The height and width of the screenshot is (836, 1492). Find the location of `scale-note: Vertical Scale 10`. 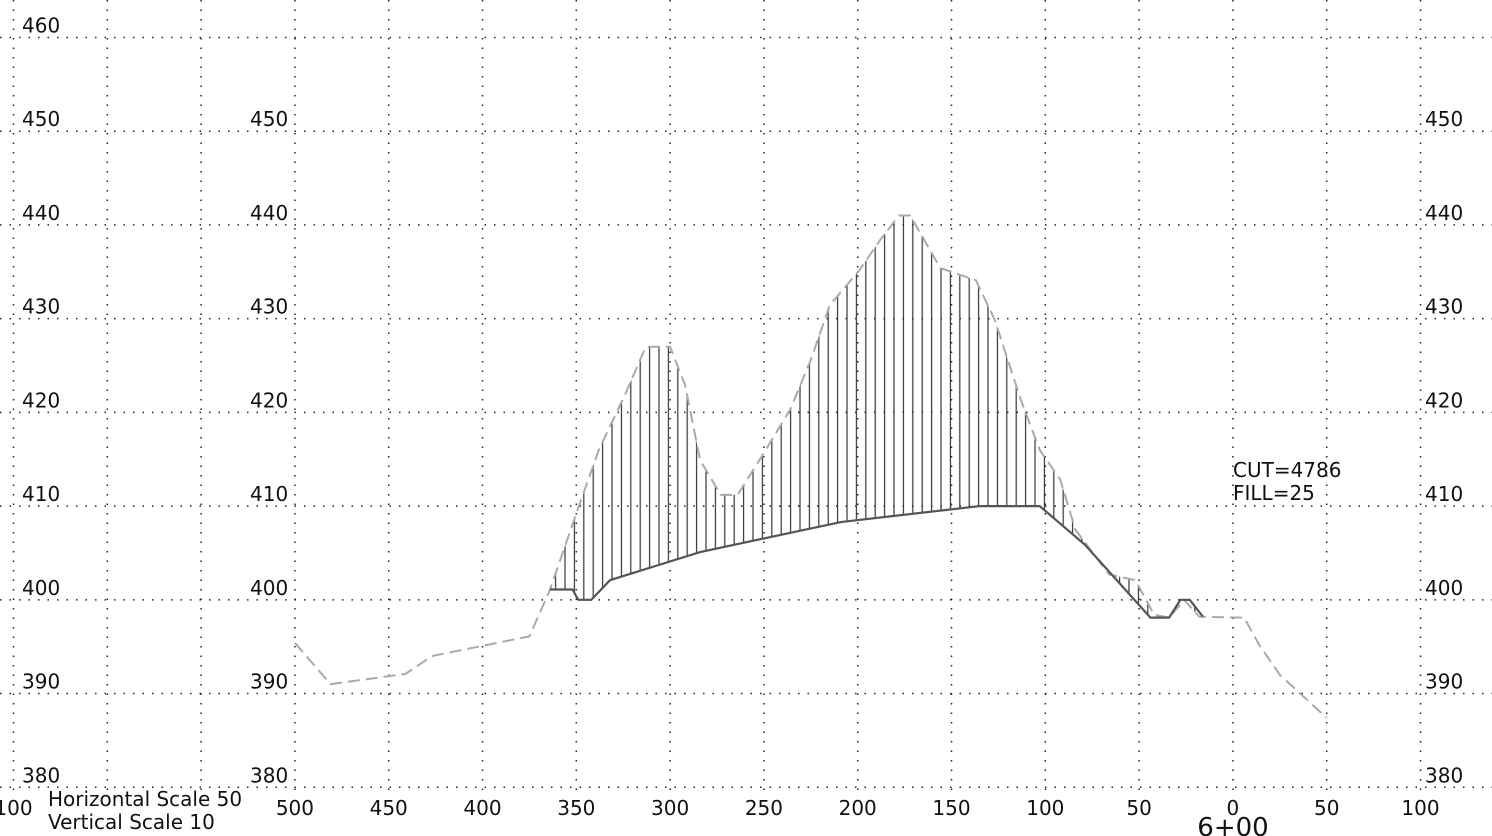

scale-note: Vertical Scale 10 is located at coordinates (131, 822).